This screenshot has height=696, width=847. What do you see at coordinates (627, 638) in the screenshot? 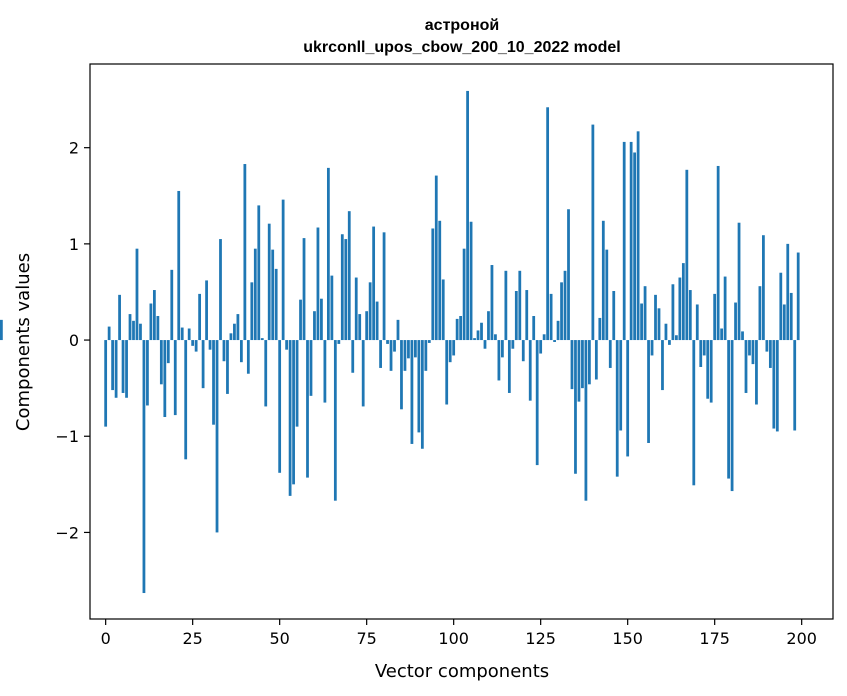
I see `x-tick-label: 150` at bounding box center [627, 638].